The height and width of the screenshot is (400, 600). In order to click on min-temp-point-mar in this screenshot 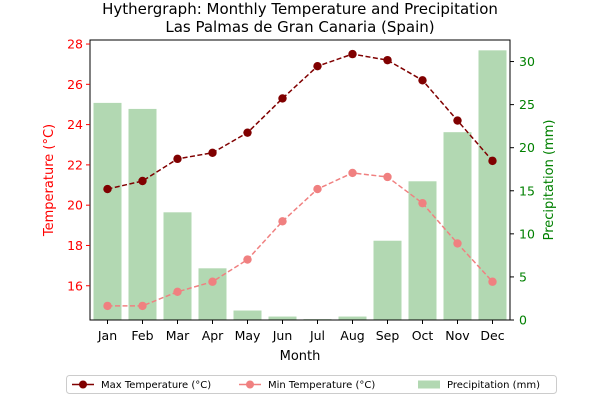, I will do `click(177, 291)`.